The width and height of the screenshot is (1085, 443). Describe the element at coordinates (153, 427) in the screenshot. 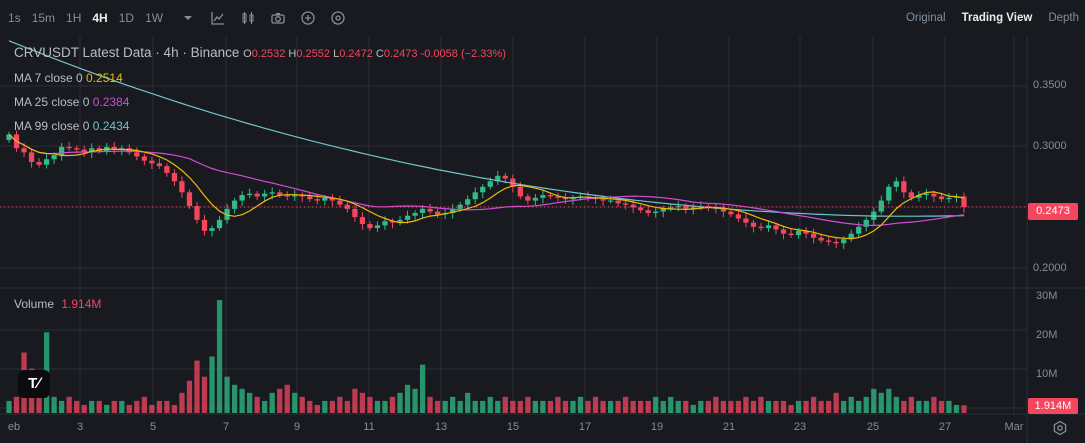

I see `date-tick: 5` at that location.